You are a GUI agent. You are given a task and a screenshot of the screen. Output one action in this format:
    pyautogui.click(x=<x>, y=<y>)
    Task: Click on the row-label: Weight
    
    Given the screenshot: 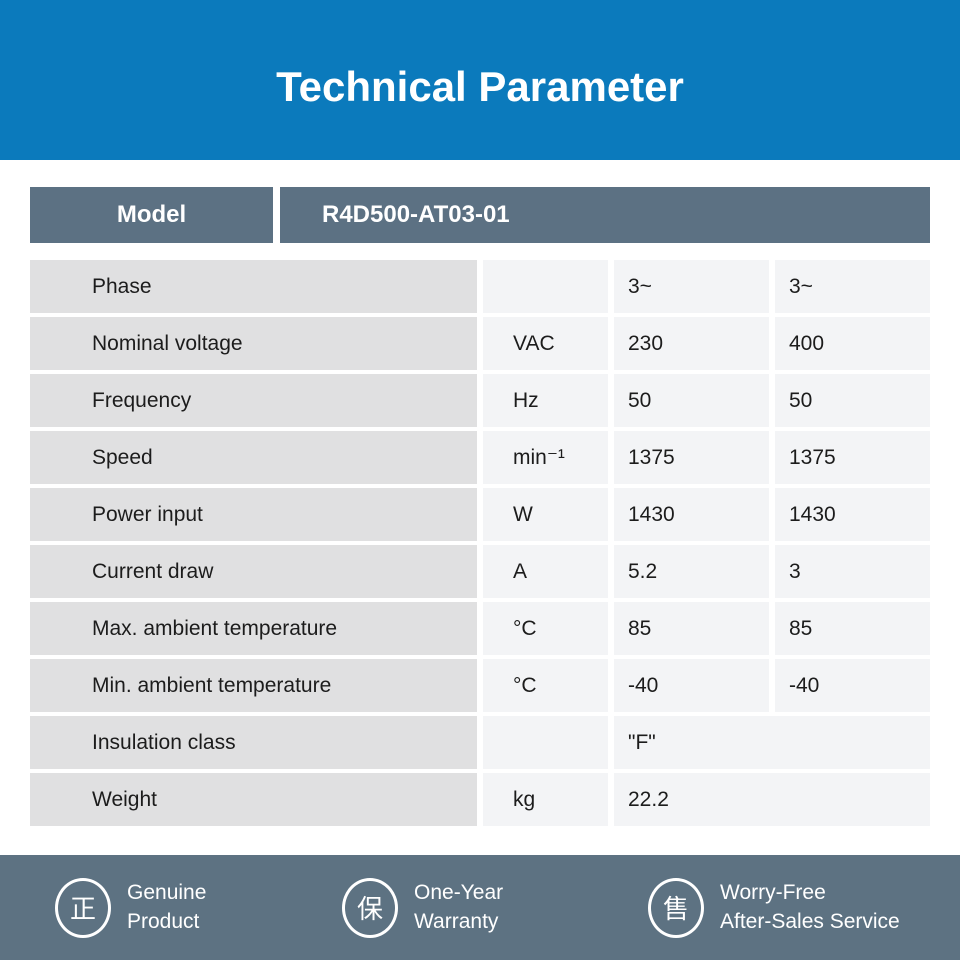 What is the action you would take?
    pyautogui.click(x=253, y=799)
    